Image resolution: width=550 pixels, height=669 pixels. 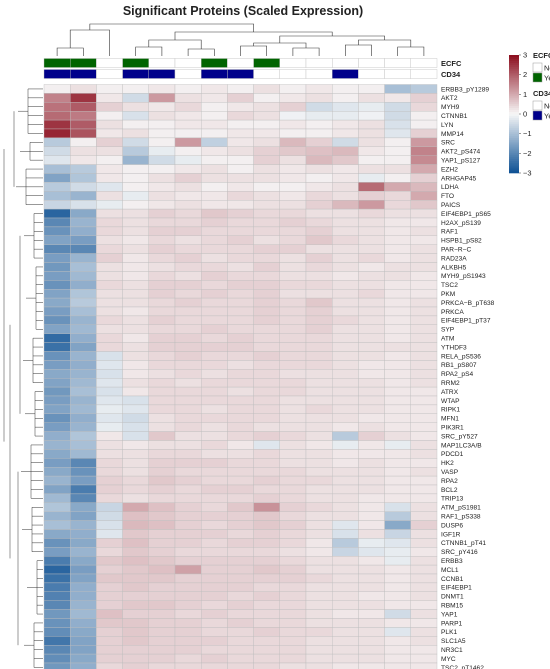 What do you see at coordinates (459, 178) in the screenshot?
I see `row-label: ARHGAP45` at bounding box center [459, 178].